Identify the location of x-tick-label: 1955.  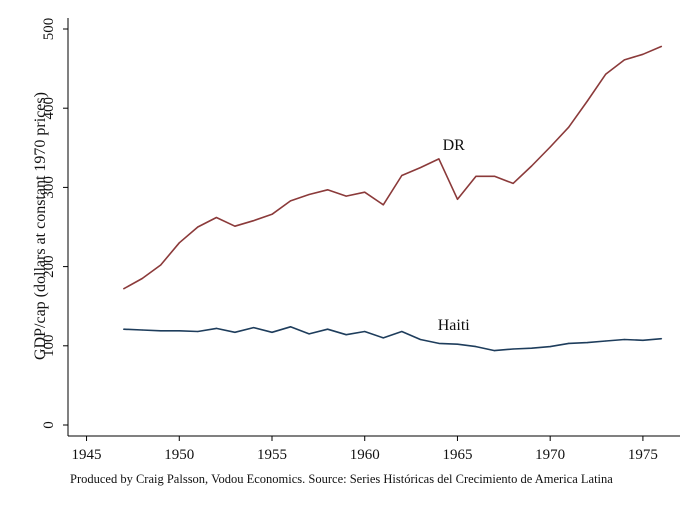
(272, 455).